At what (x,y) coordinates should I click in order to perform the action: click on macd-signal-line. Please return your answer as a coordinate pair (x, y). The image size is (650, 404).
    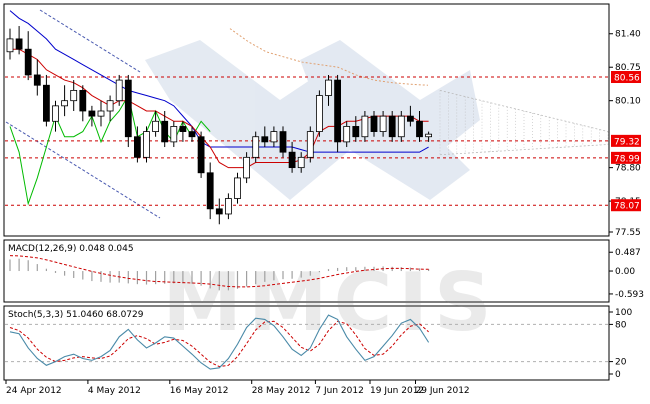
    Looking at the image, I should click on (219, 271).